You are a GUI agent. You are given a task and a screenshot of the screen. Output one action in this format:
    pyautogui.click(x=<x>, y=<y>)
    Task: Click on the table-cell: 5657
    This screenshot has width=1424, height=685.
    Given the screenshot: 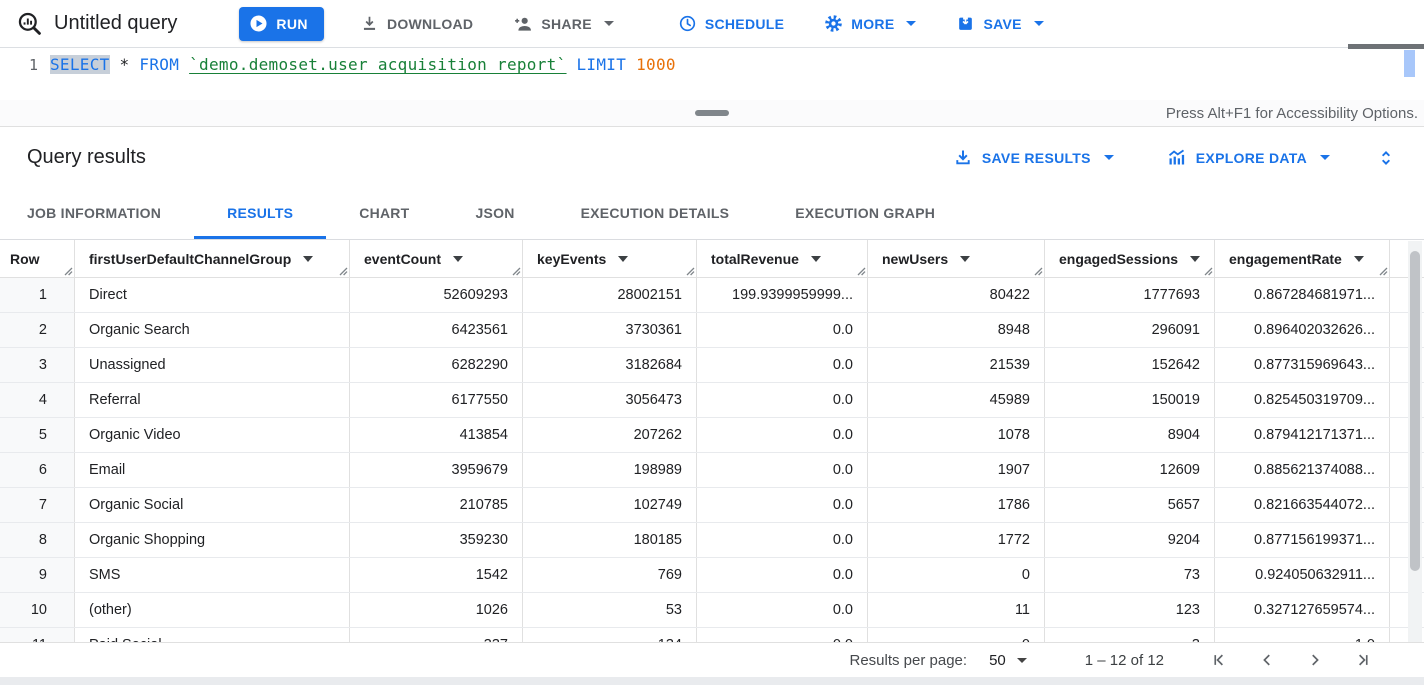 What is the action you would take?
    pyautogui.click(x=1130, y=505)
    